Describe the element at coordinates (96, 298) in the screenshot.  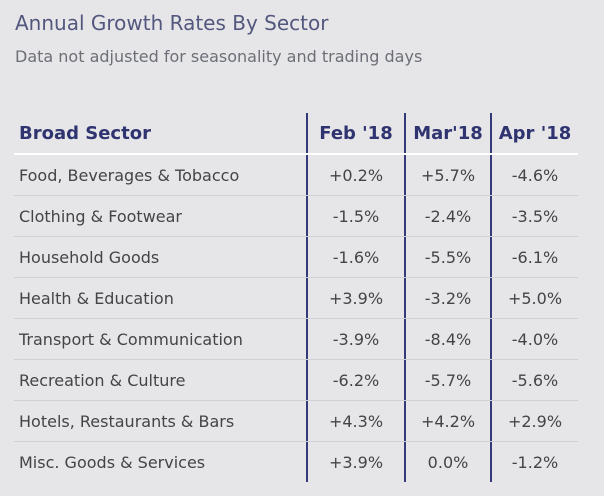
I see `sector-name: Health & Education` at that location.